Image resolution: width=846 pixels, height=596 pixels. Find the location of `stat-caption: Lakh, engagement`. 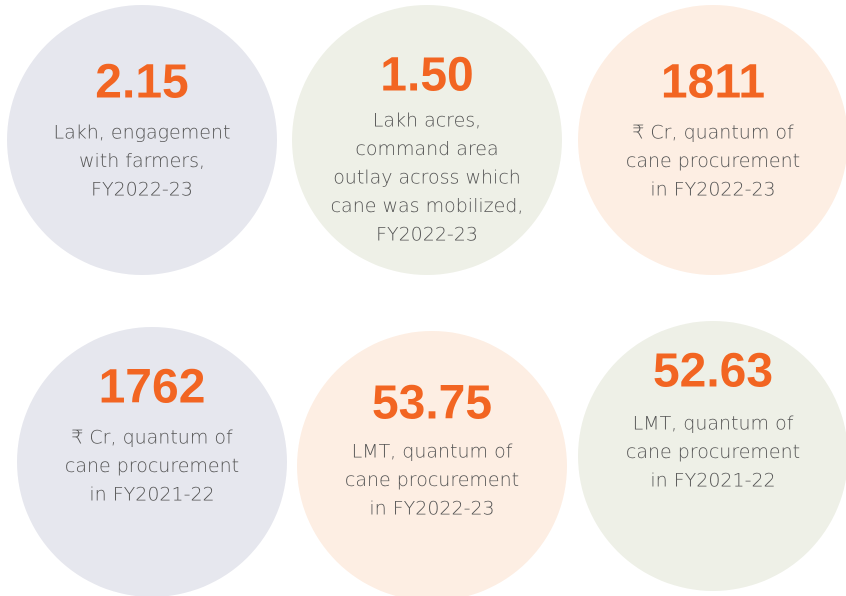

stat-caption: Lakh, engagement is located at coordinates (142, 133).